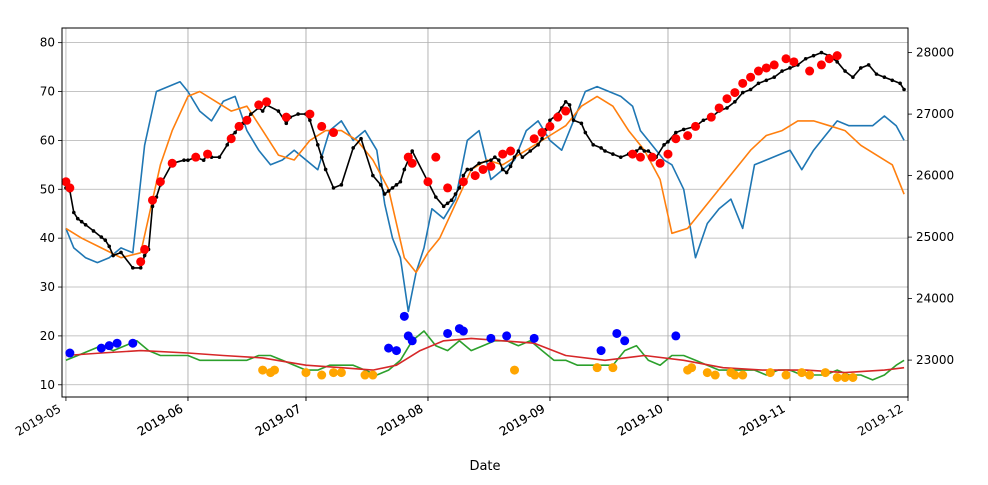 This screenshot has width=988, height=485. Describe the element at coordinates (935, 53) in the screenshot. I see `y-right-tick-label: 28000` at that location.